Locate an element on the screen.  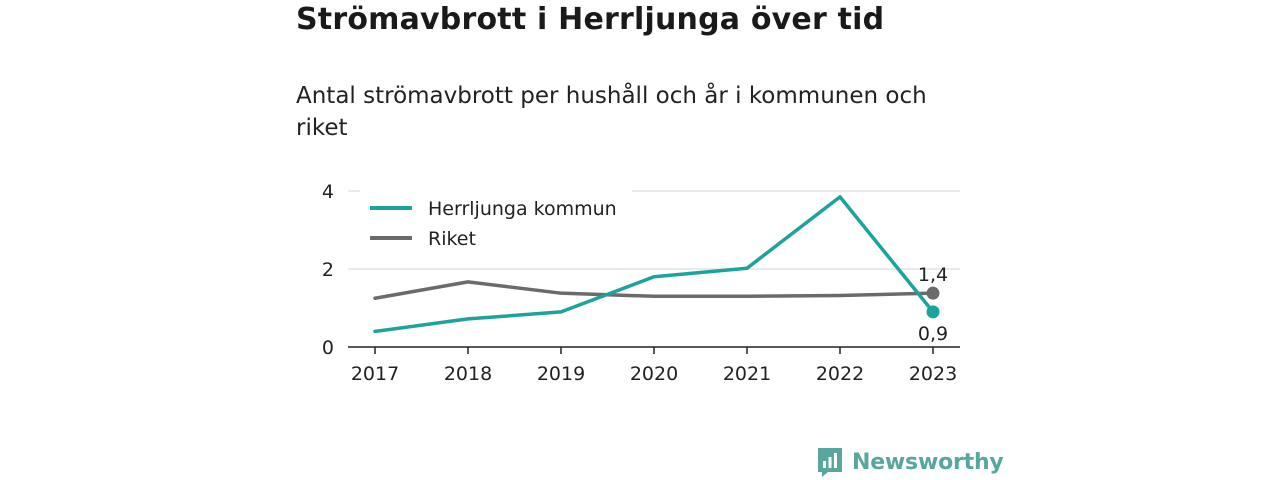
x-tick-label: 2022 is located at coordinates (840, 374).